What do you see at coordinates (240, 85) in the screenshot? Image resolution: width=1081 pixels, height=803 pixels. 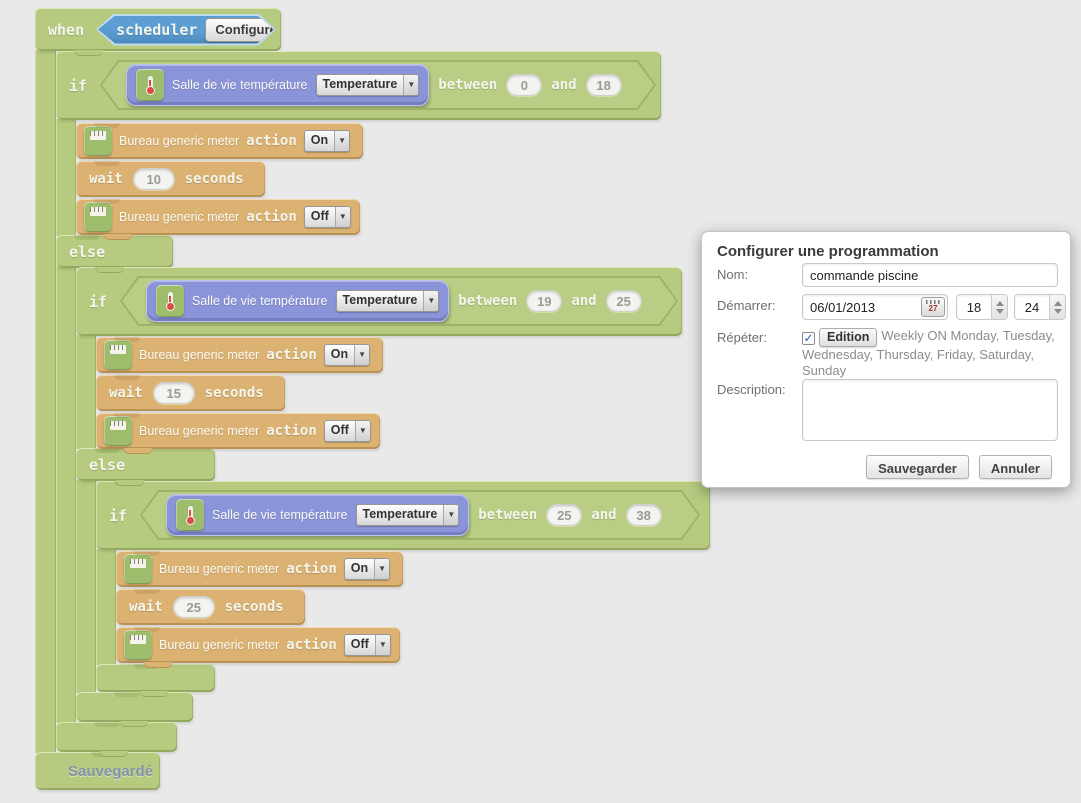 I see `sensor-name: Salle de vie température` at bounding box center [240, 85].